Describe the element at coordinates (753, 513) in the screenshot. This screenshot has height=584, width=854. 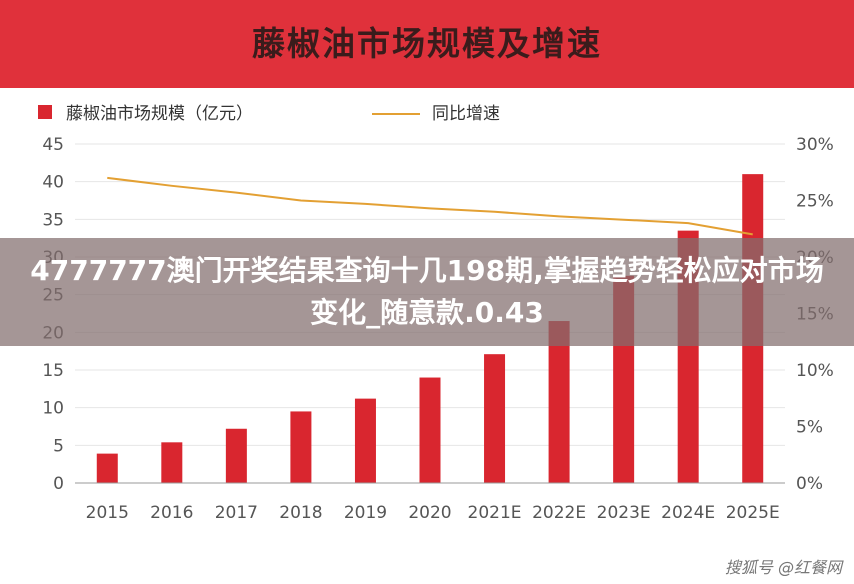
I see `x-tick-label: 2025E` at that location.